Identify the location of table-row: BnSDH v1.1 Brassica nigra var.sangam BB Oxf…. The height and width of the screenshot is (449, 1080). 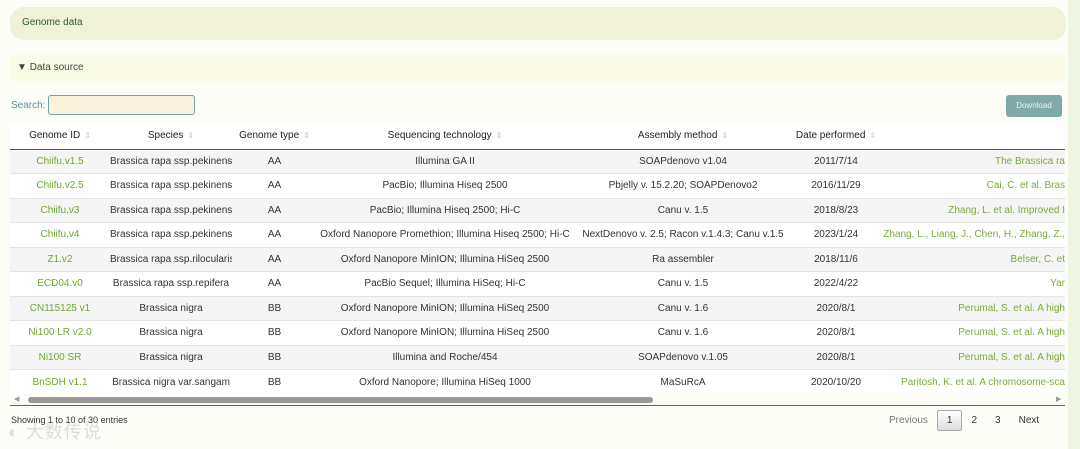
(537, 381).